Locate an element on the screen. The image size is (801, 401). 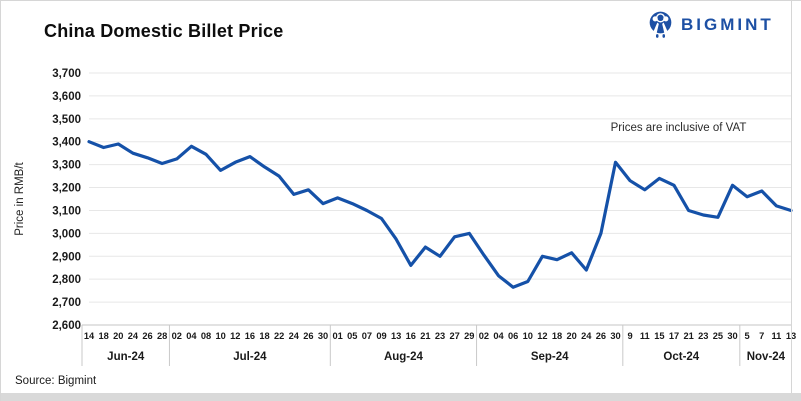
x-tick-label: 27 is located at coordinates (454, 336).